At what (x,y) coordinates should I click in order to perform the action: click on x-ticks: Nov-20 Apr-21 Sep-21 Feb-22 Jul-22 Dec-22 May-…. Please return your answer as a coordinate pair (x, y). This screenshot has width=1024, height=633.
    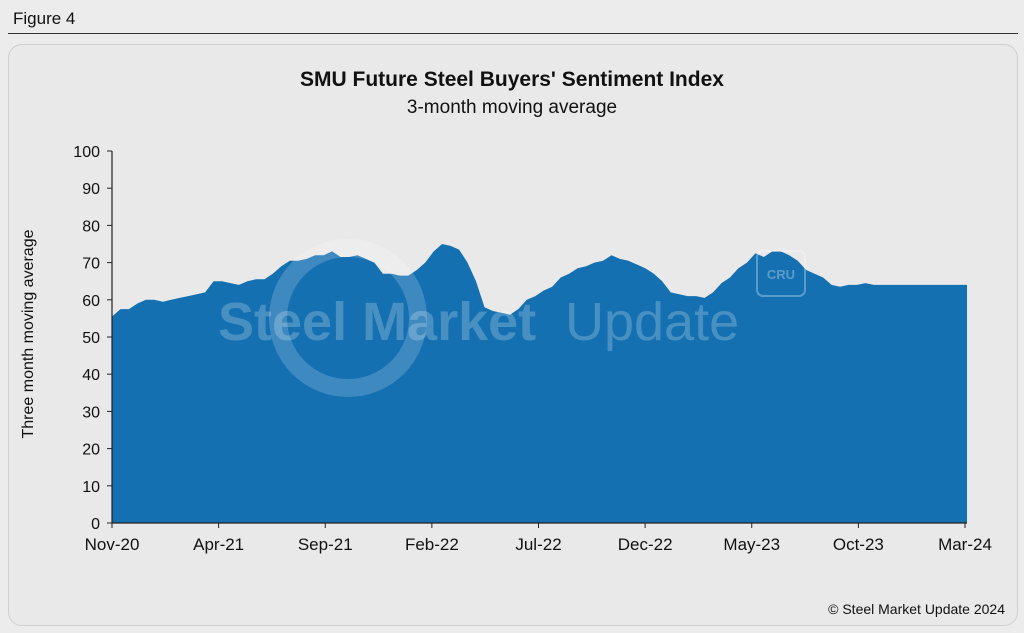
    Looking at the image, I should click on (538, 538).